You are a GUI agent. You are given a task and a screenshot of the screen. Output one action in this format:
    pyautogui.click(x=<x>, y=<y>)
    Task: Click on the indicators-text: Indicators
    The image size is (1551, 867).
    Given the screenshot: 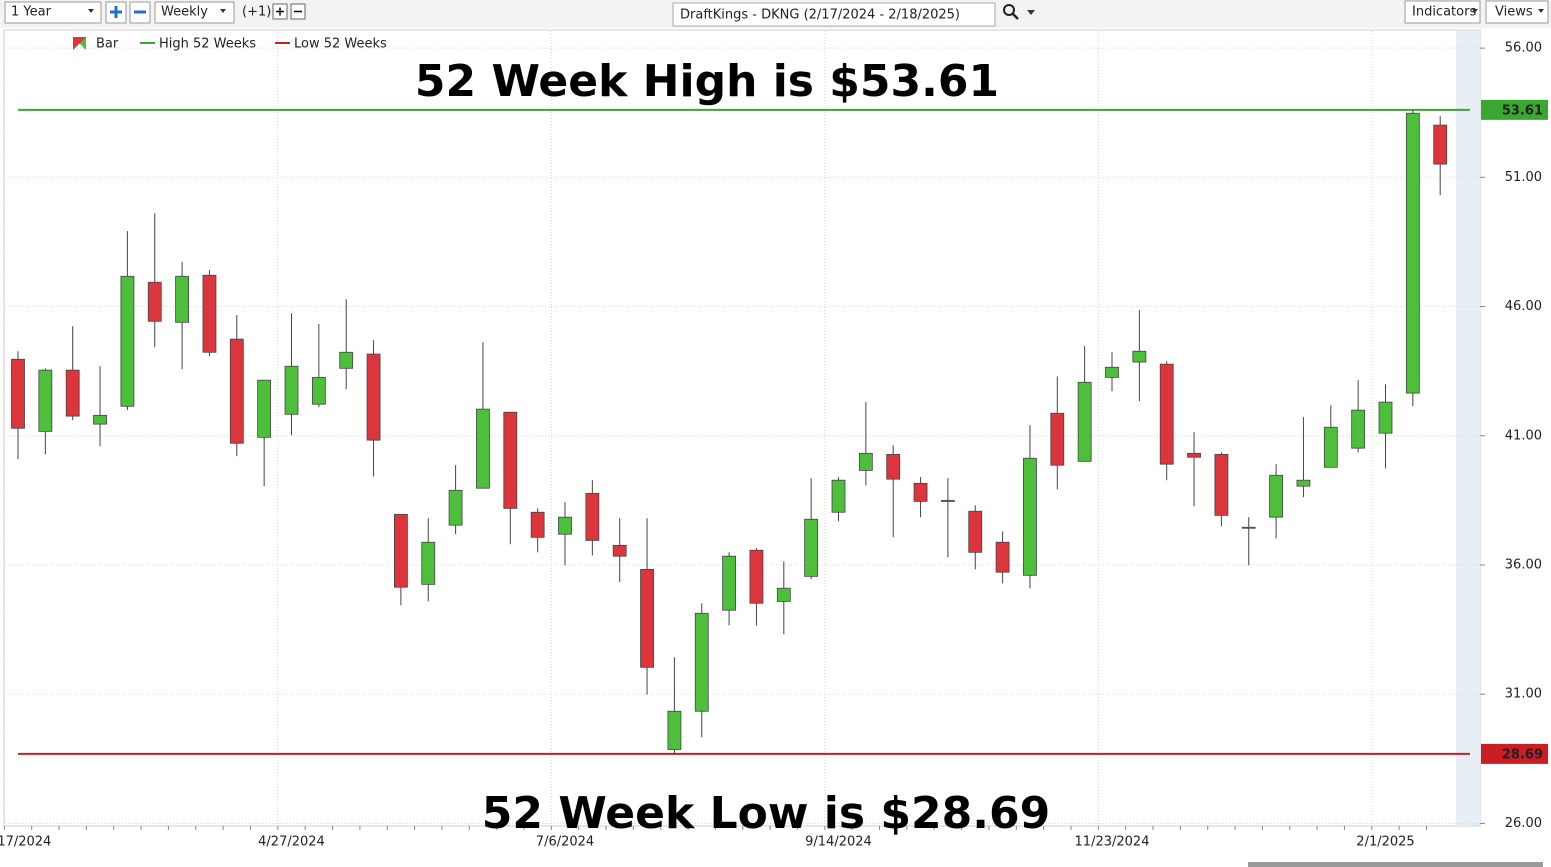 What is the action you would take?
    pyautogui.click(x=1444, y=12)
    